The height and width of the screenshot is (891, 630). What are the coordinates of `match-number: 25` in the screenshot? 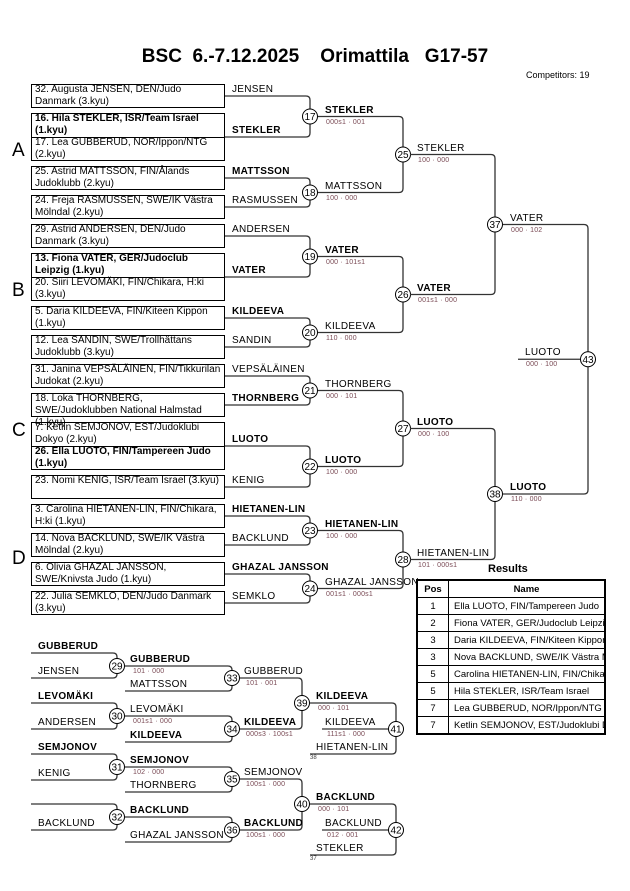 It's located at (403, 155).